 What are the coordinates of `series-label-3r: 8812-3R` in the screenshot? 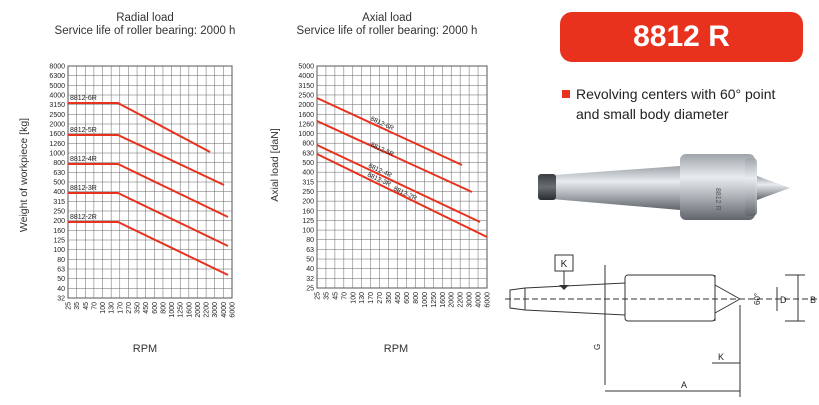 It's located at (83, 188).